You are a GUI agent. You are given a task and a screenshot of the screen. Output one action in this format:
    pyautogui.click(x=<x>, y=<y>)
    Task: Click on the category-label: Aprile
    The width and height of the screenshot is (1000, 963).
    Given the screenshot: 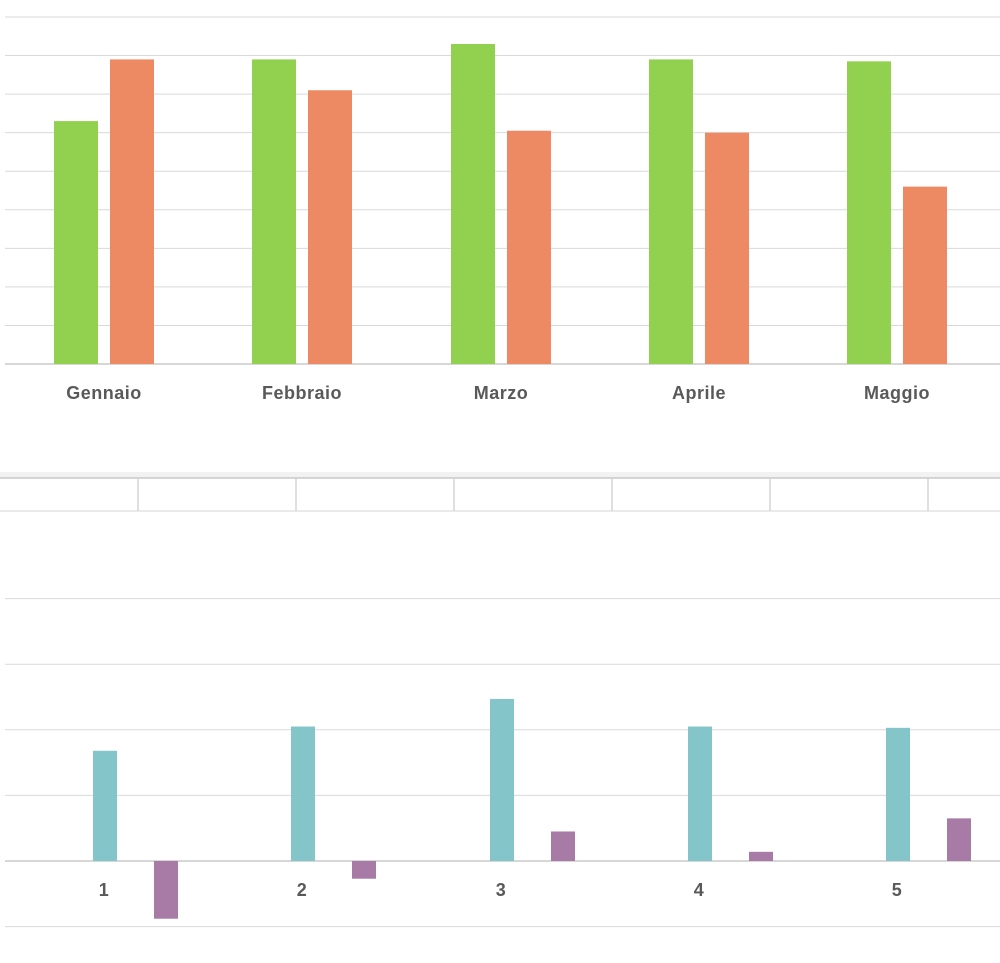 What is the action you would take?
    pyautogui.click(x=699, y=393)
    